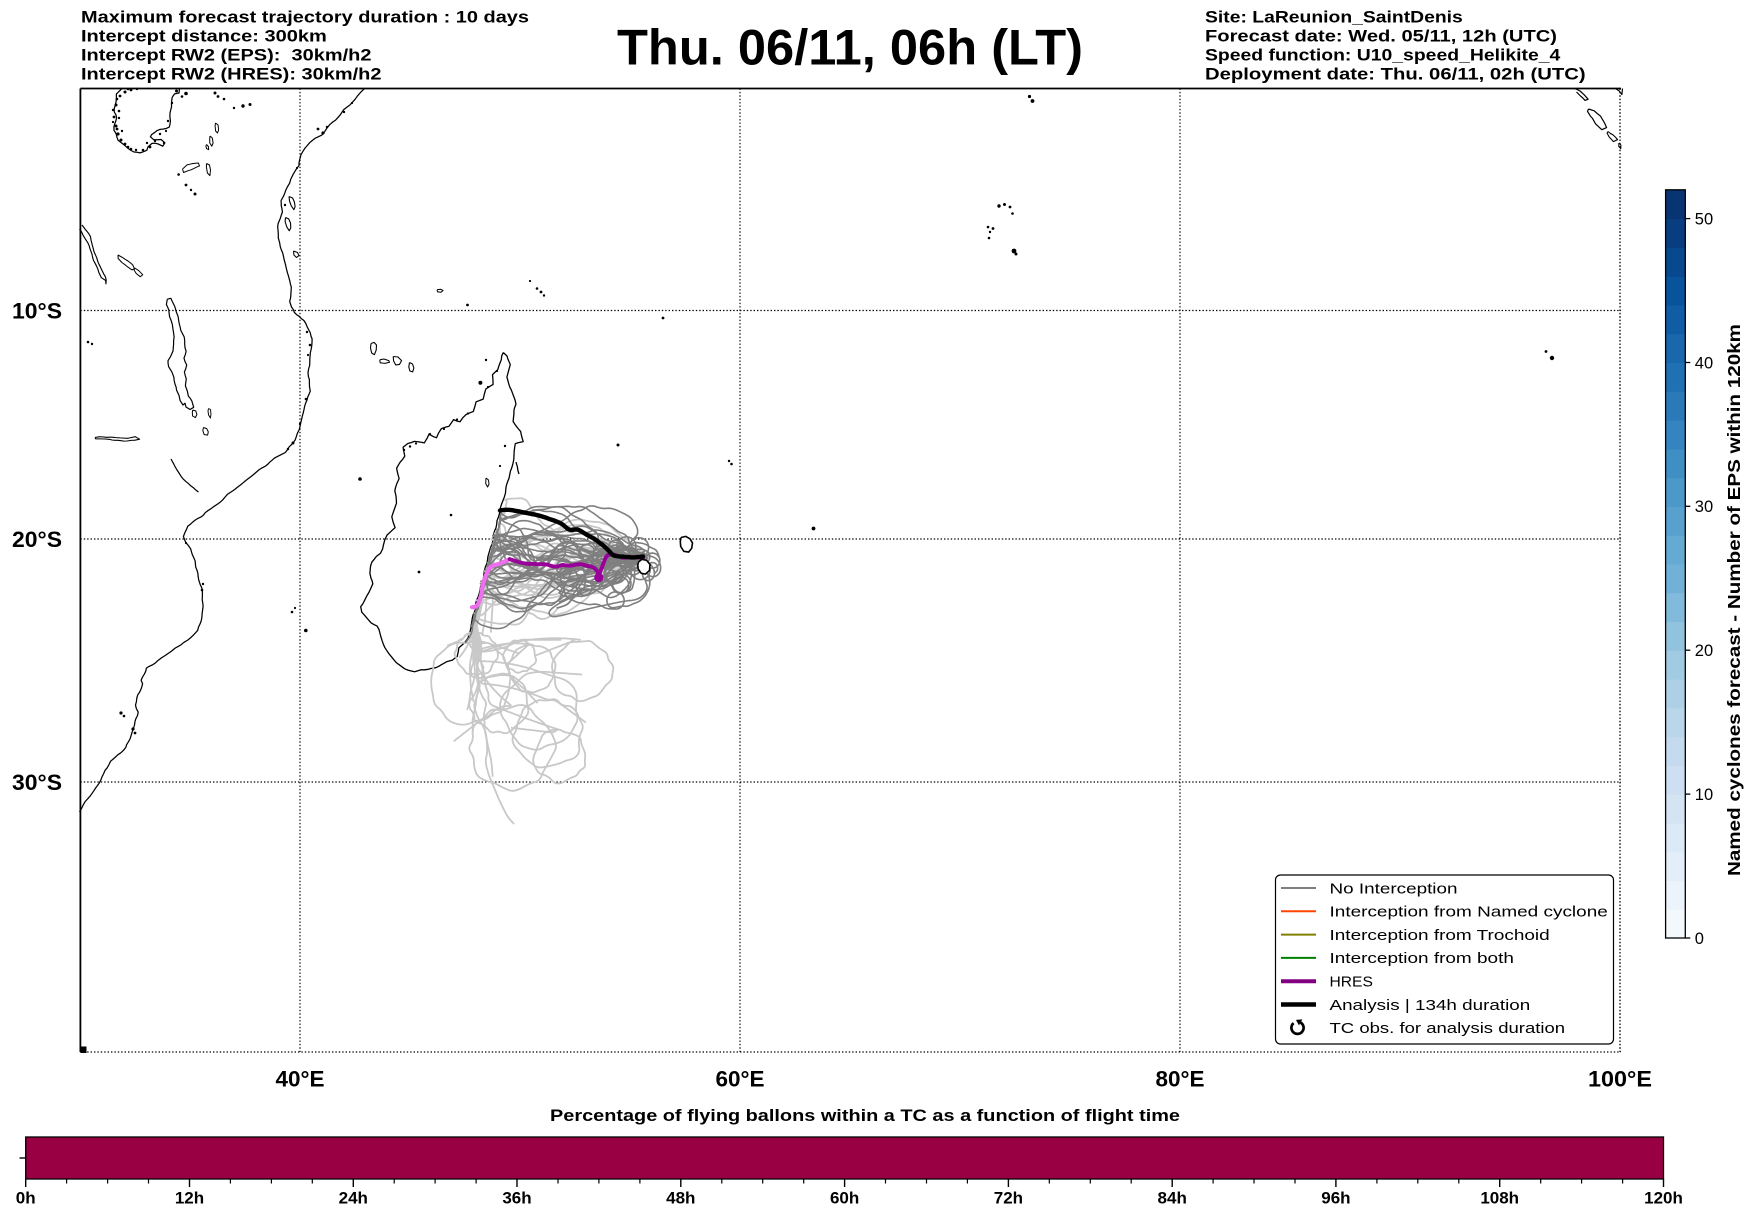 The height and width of the screenshot is (1213, 1752). Describe the element at coordinates (850, 48) in the screenshot. I see `svg-text: Thu. 06/11, 06h (LT)` at that location.